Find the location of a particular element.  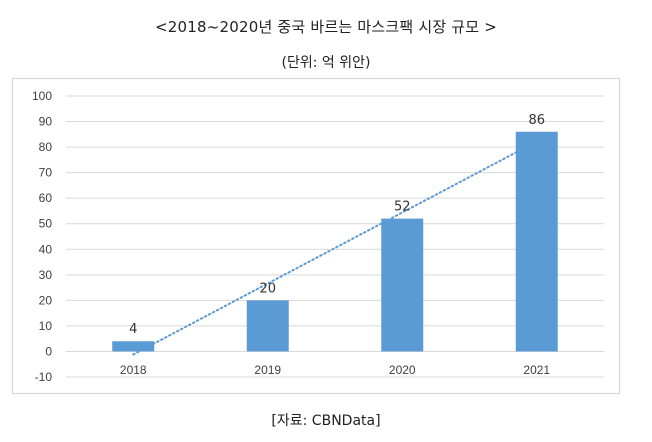

y-tick-label: 40 is located at coordinates (46, 249).